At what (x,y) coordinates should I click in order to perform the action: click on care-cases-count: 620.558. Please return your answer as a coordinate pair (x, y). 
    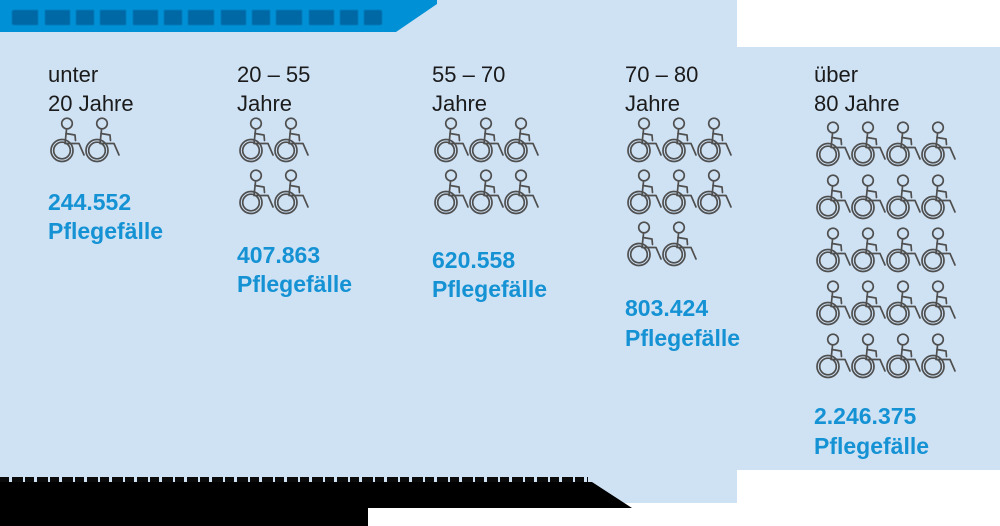
    Looking at the image, I should click on (474, 260).